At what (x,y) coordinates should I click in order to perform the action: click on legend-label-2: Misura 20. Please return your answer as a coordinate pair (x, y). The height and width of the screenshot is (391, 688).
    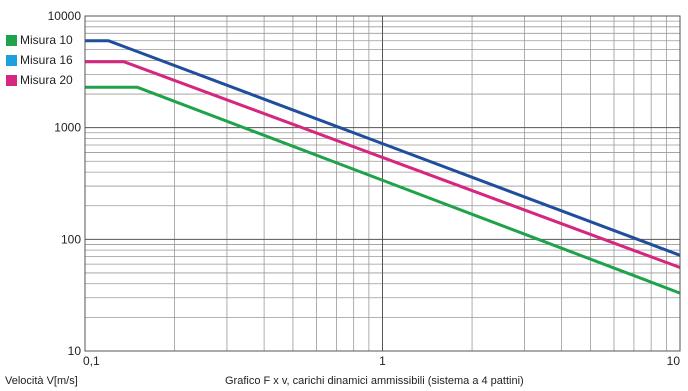
    Looking at the image, I should click on (46, 80).